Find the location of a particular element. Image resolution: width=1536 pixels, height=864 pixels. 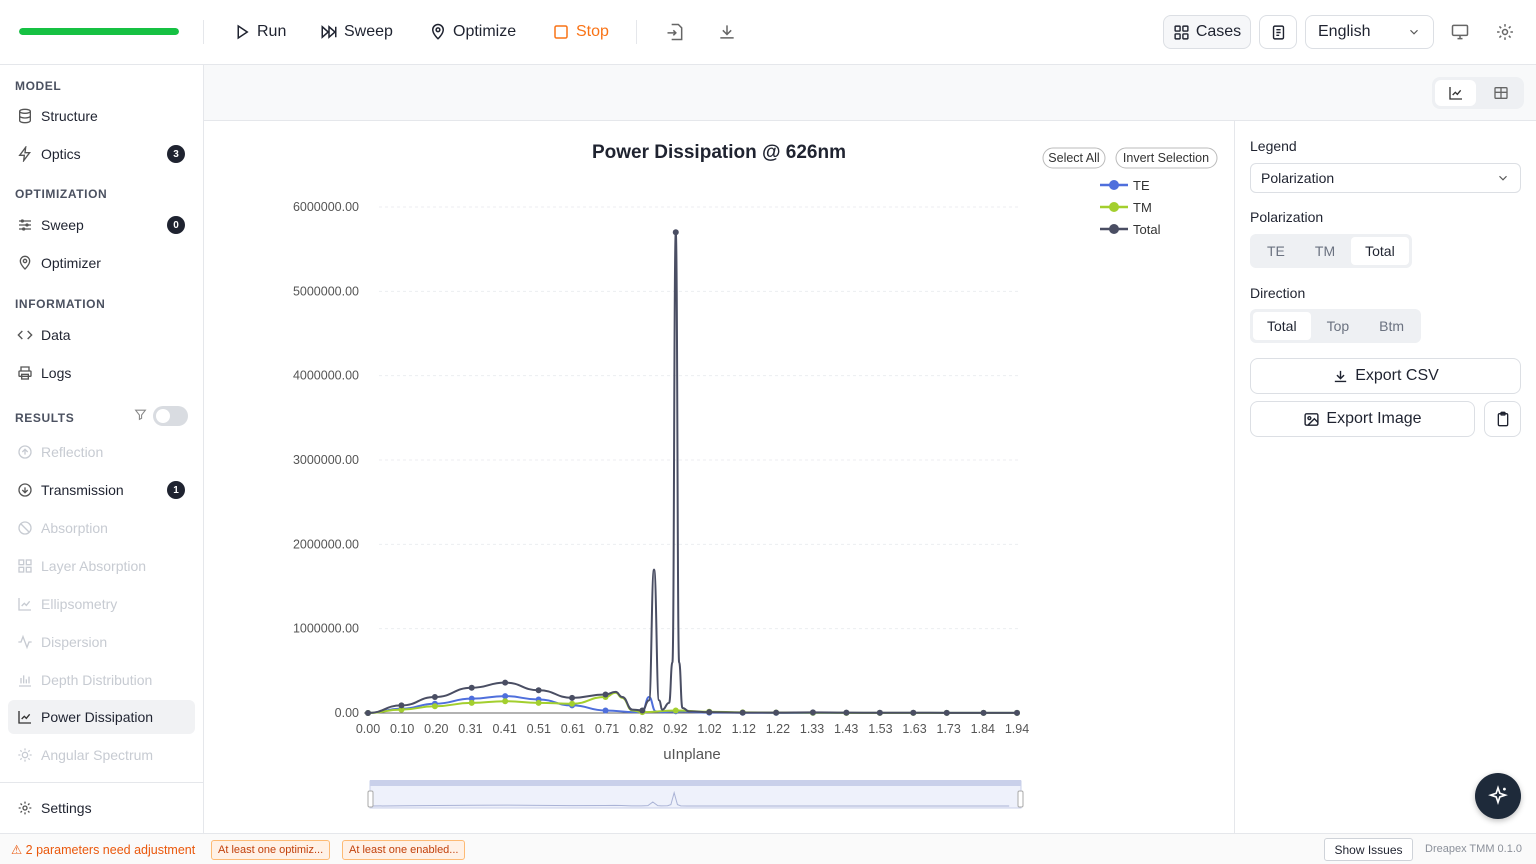

sidebar-item-dispersion: Dispersion is located at coordinates (101, 642).